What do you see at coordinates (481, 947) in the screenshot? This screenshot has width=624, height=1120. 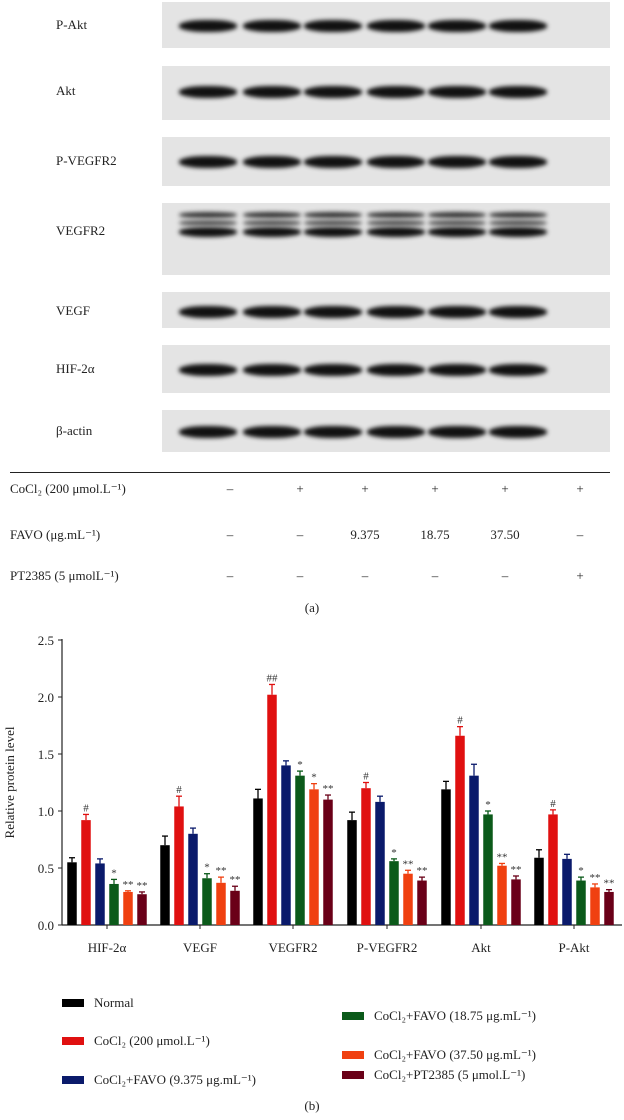 I see `x-tick-label: Akt` at bounding box center [481, 947].